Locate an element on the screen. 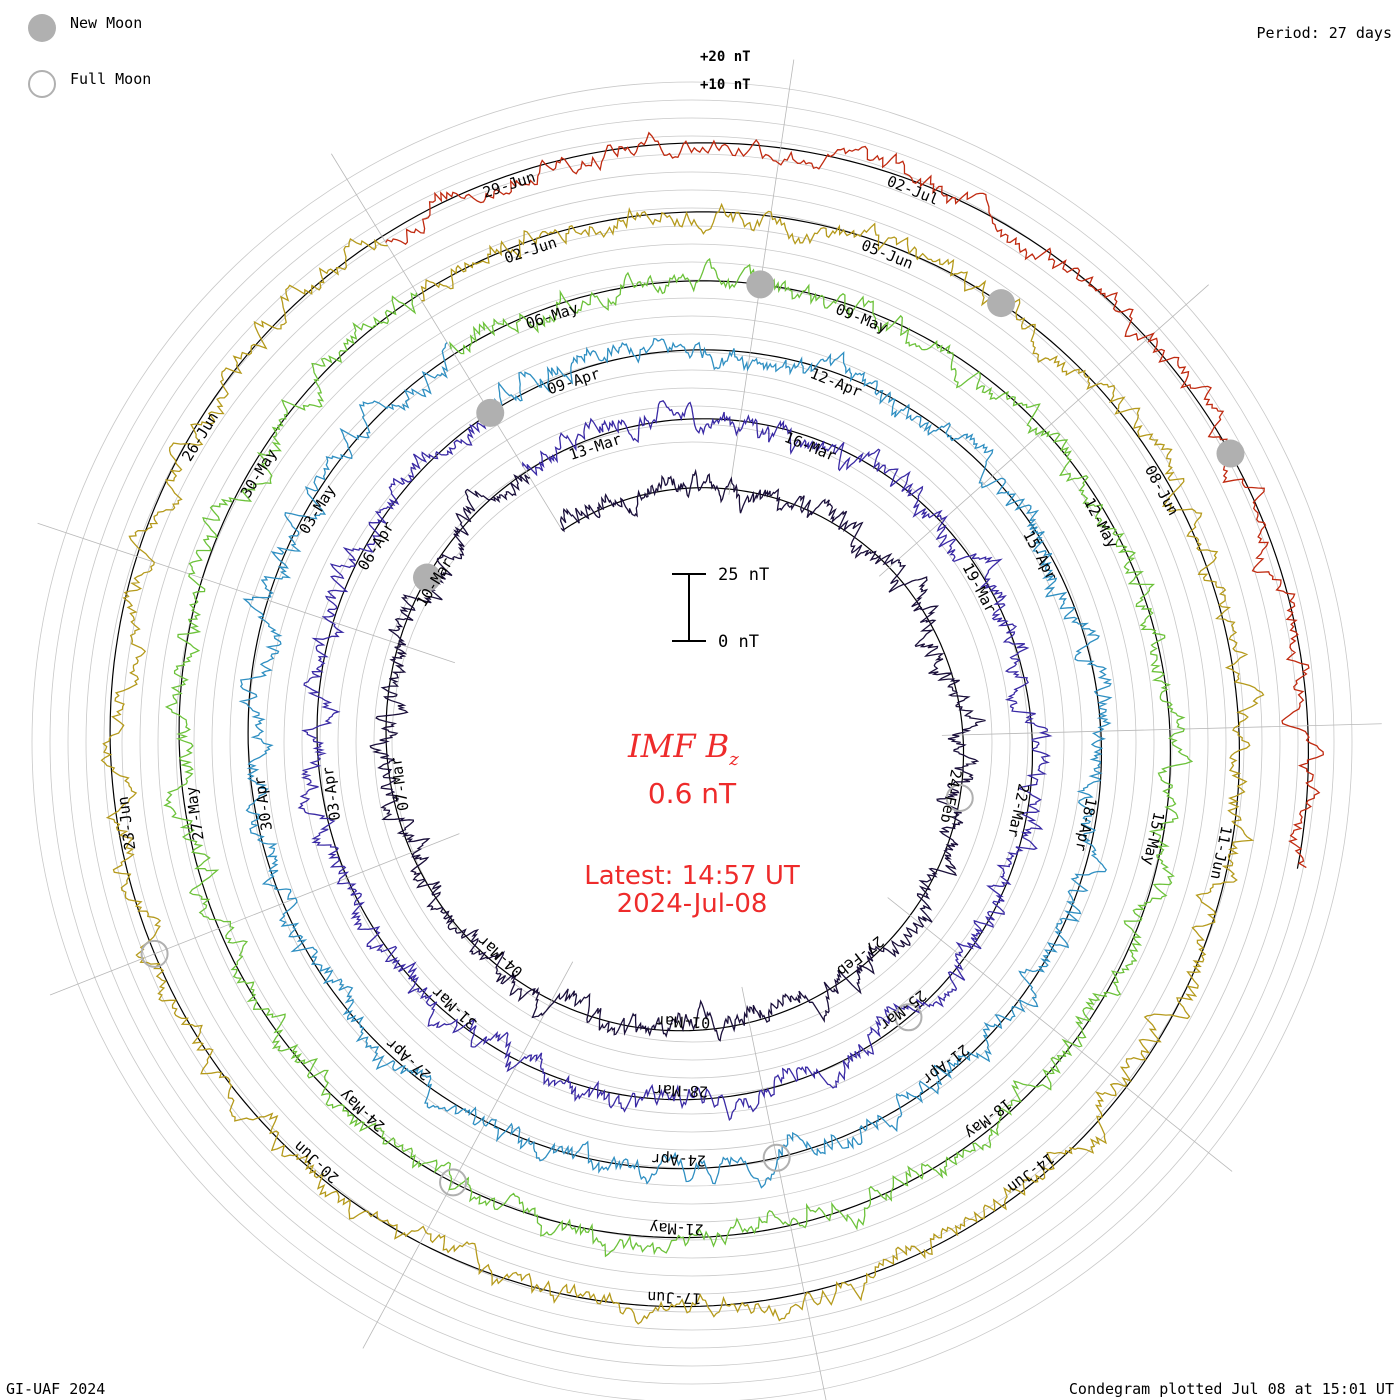 This screenshot has height=1400, width=1400. moon-legend: New Moon Full Moon is located at coordinates (89, 56).